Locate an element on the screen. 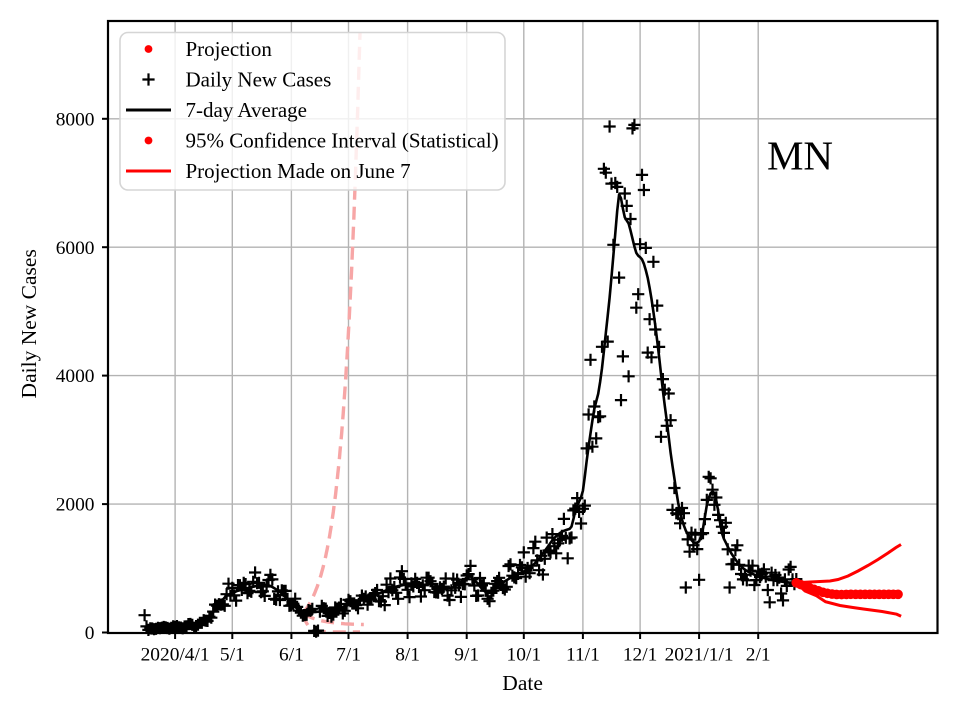 The image size is (960, 720). svg-text: 7/1 is located at coordinates (348, 655).